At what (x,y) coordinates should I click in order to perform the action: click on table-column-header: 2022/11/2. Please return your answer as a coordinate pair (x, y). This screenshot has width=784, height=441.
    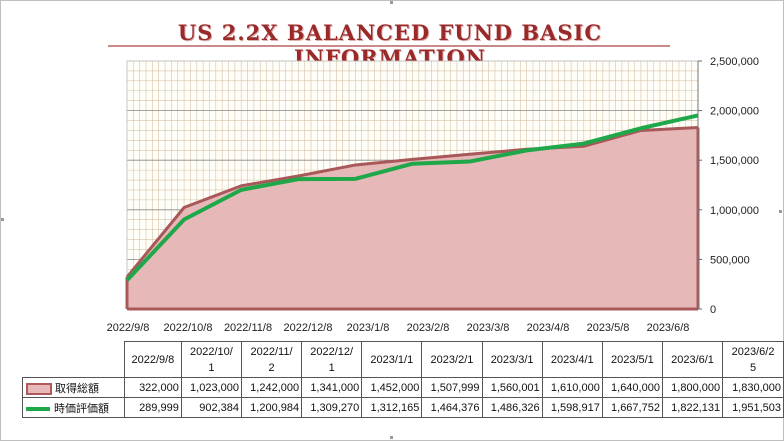
    Looking at the image, I should click on (271, 359).